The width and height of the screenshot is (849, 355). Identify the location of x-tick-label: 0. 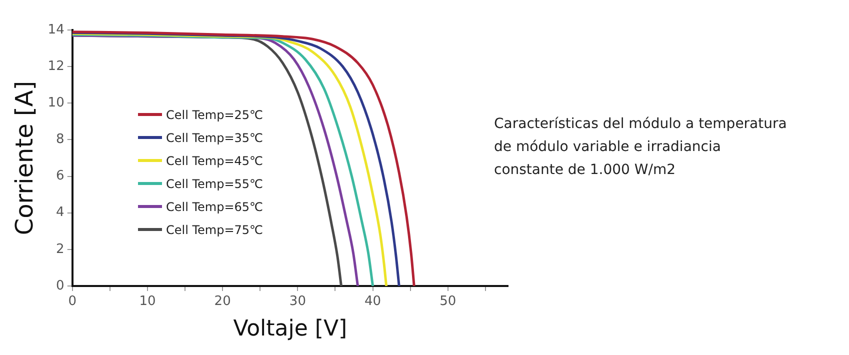
(72, 302).